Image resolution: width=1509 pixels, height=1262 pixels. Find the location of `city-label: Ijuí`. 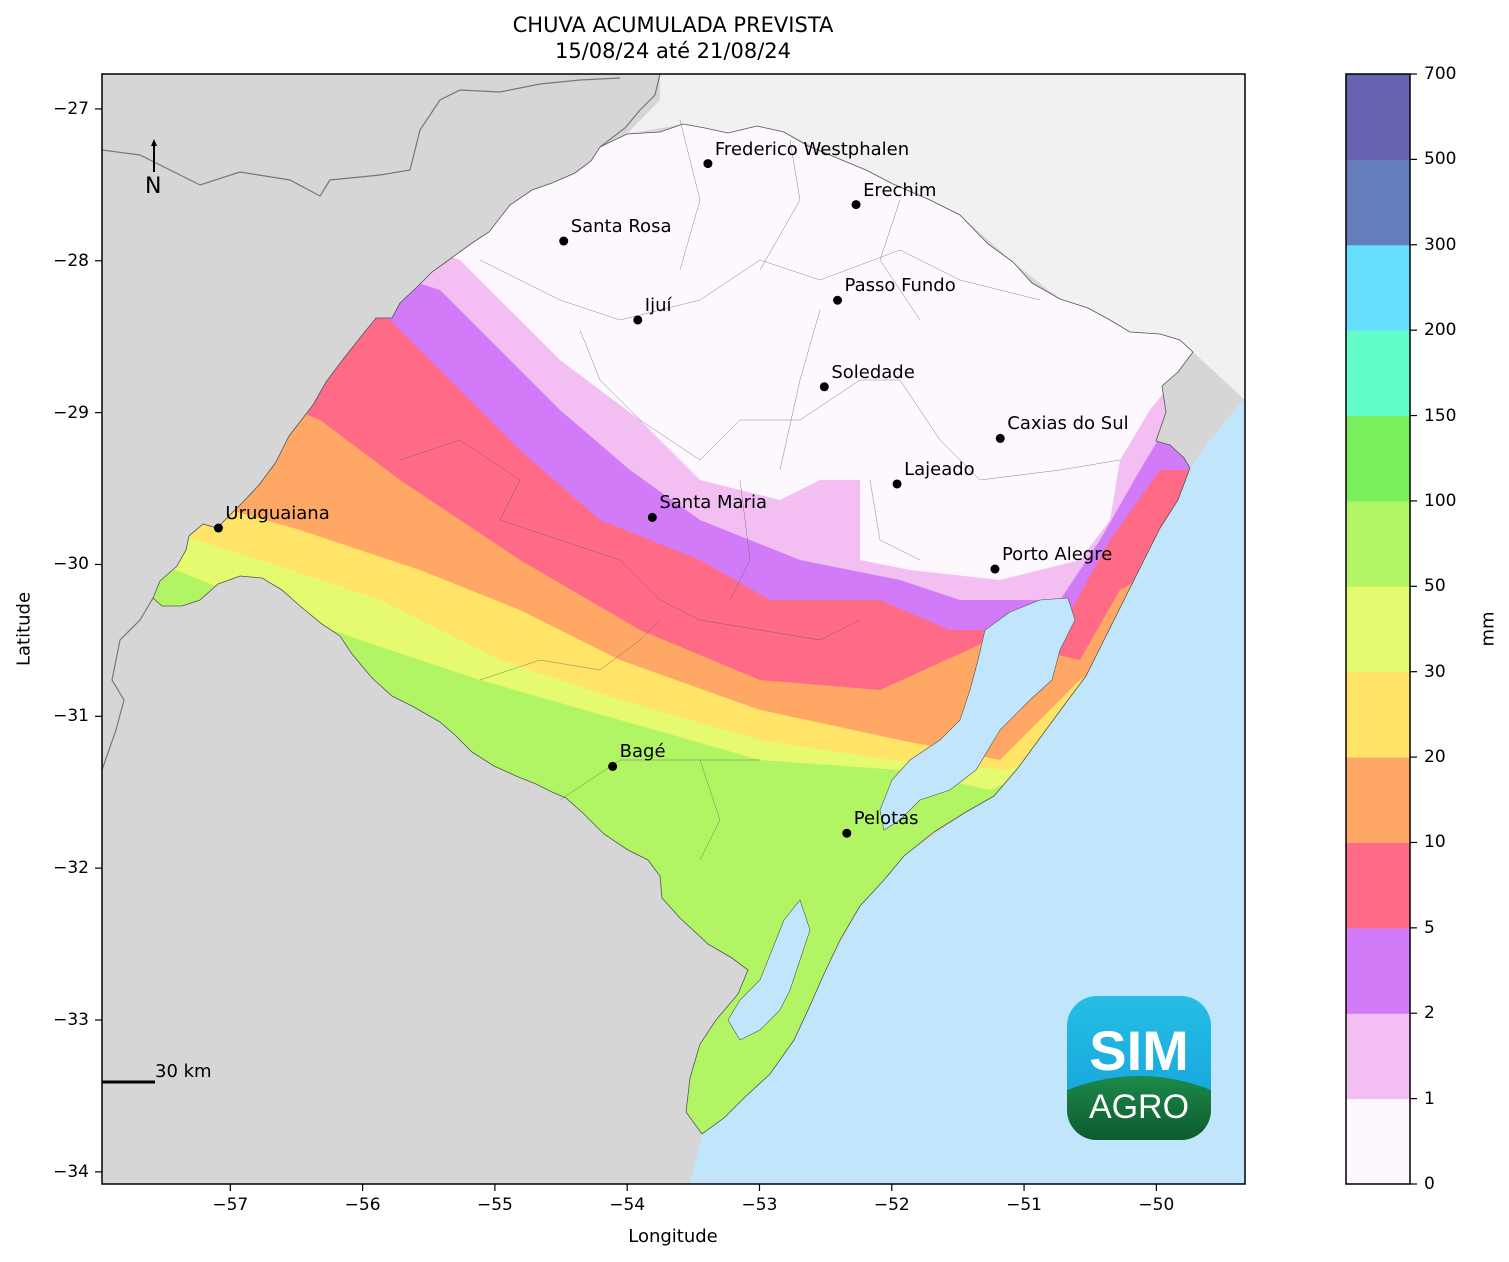

city-label: Ijuí is located at coordinates (658, 305).